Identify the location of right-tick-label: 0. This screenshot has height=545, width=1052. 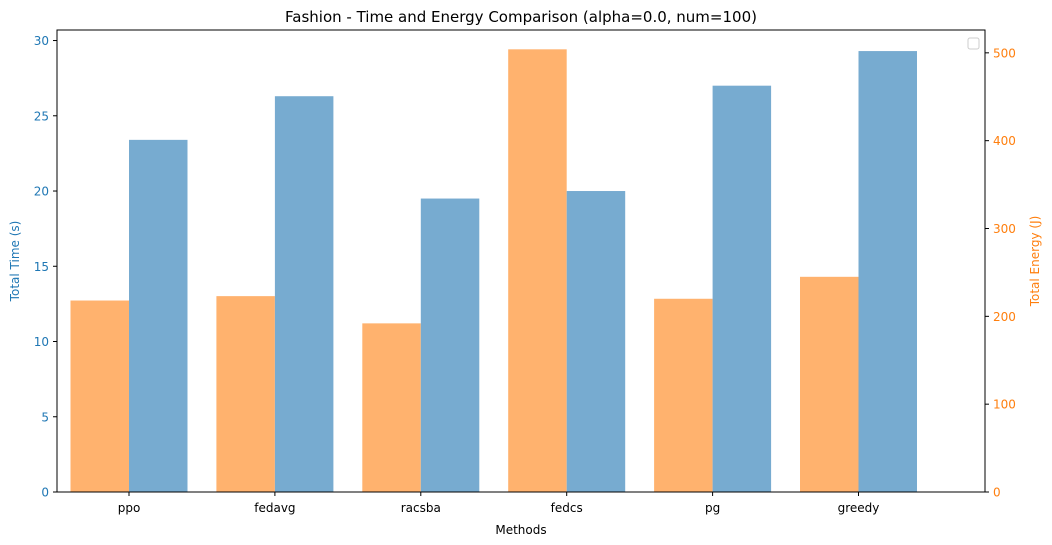
(997, 493).